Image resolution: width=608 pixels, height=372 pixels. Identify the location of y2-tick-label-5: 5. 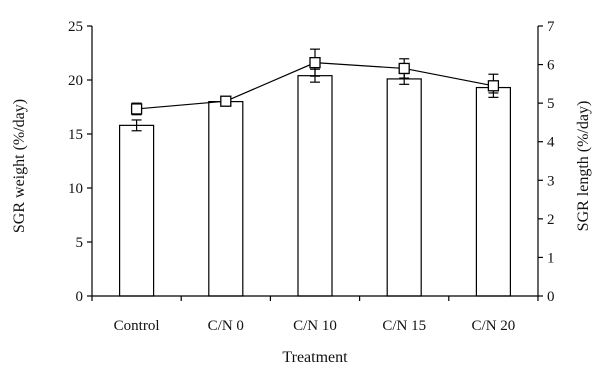
(551, 104).